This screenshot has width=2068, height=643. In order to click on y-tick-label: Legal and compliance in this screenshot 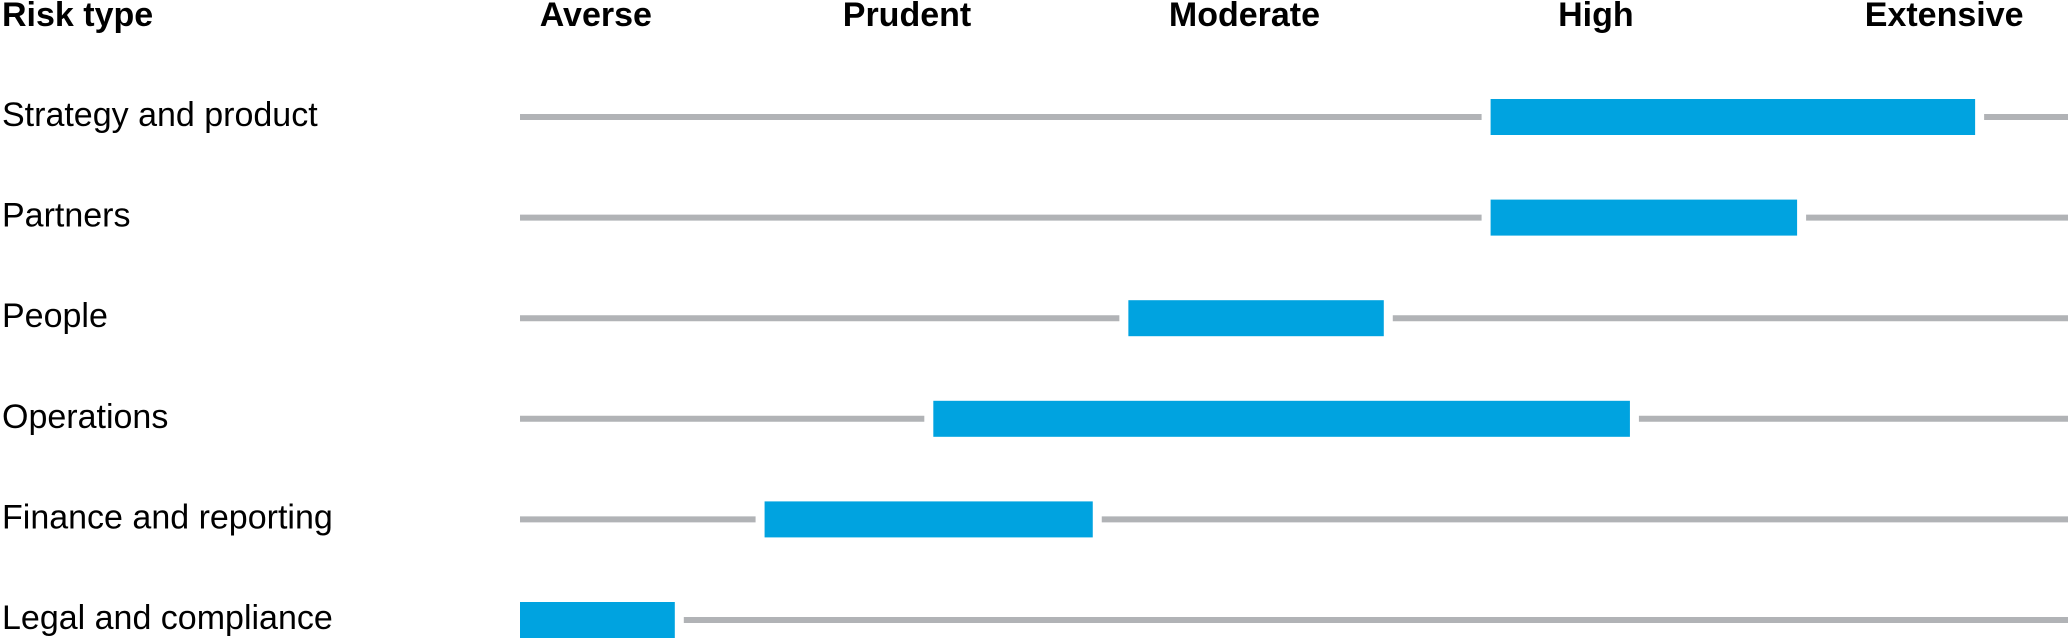, I will do `click(167, 618)`.